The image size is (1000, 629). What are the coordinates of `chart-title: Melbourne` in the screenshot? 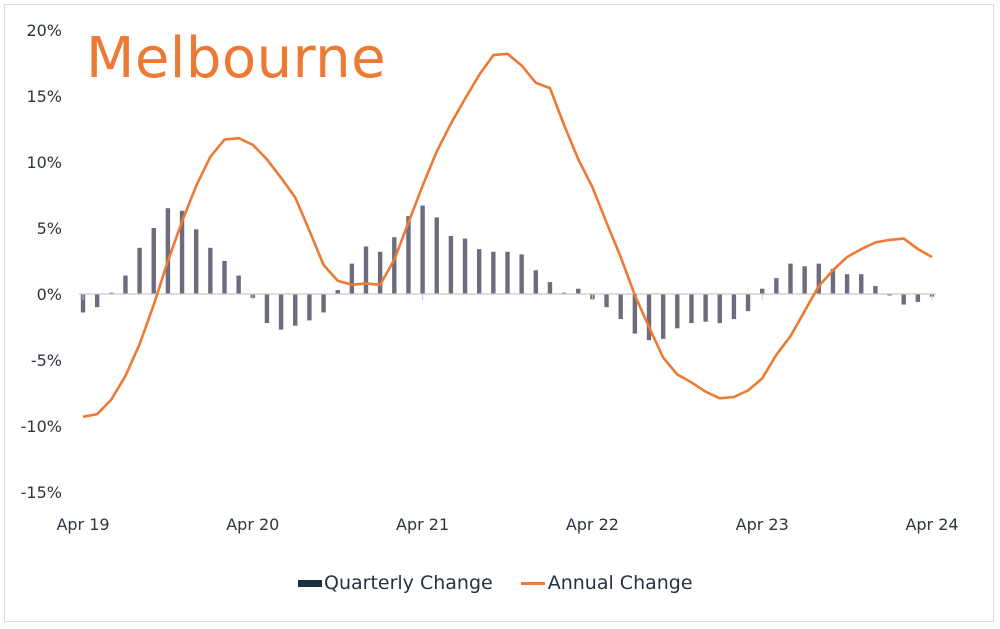 It's located at (236, 58).